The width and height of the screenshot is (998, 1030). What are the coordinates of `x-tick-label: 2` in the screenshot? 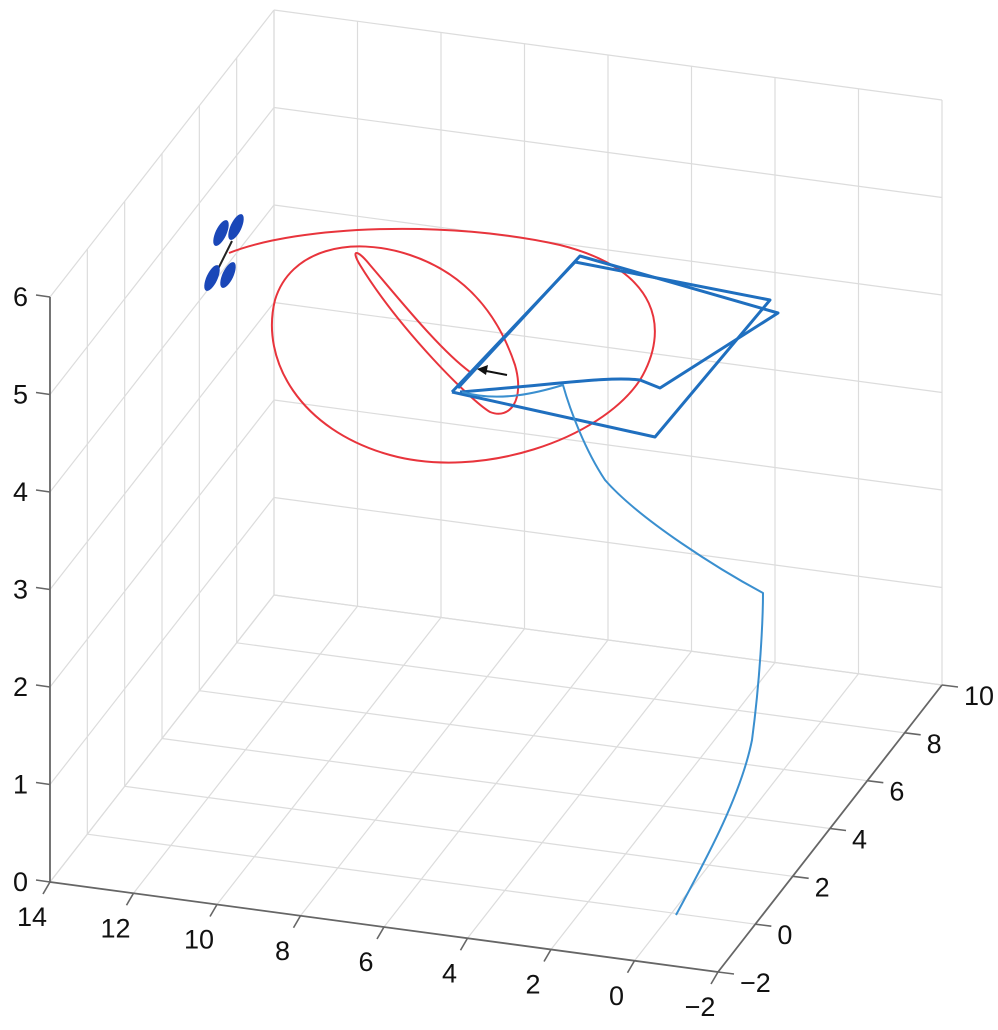 It's located at (532, 985).